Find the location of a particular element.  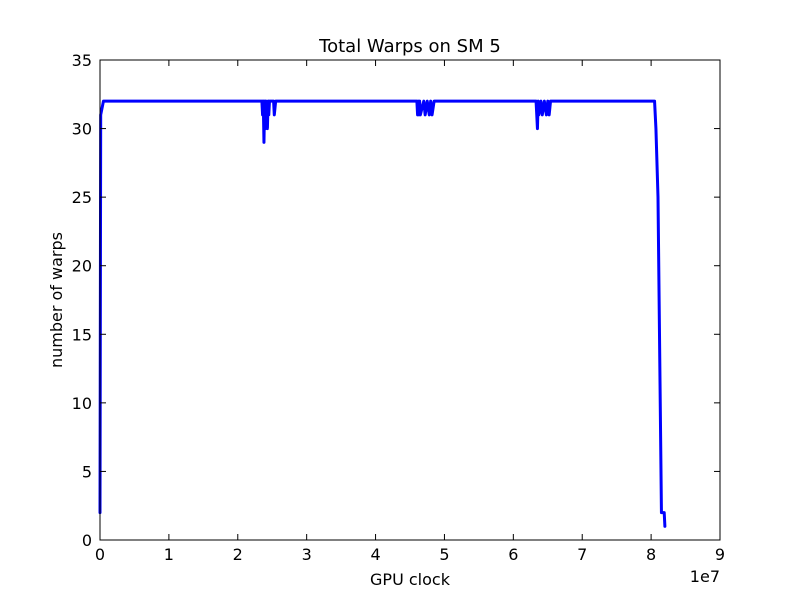

y-tick-label: 5 is located at coordinates (87, 471).